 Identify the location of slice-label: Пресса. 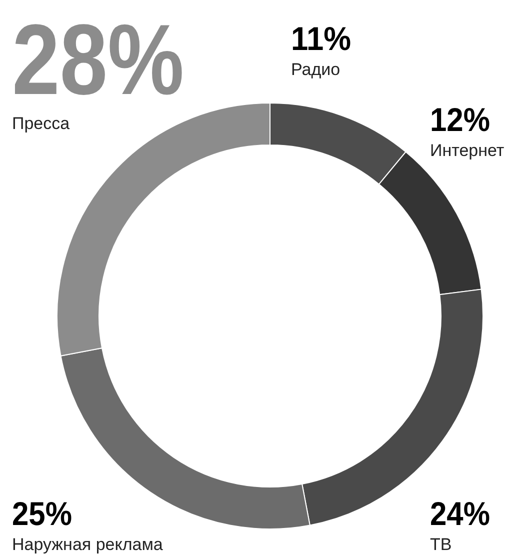
(41, 123).